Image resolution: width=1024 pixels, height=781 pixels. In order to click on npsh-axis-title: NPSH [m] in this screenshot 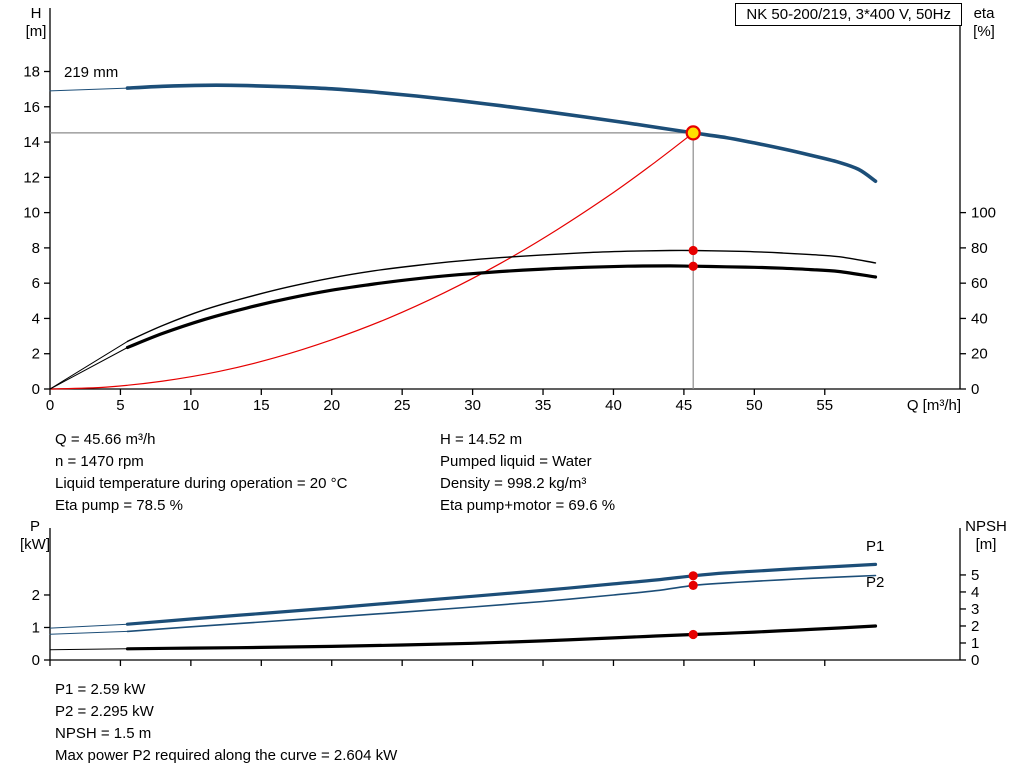, I will do `click(986, 536)`.